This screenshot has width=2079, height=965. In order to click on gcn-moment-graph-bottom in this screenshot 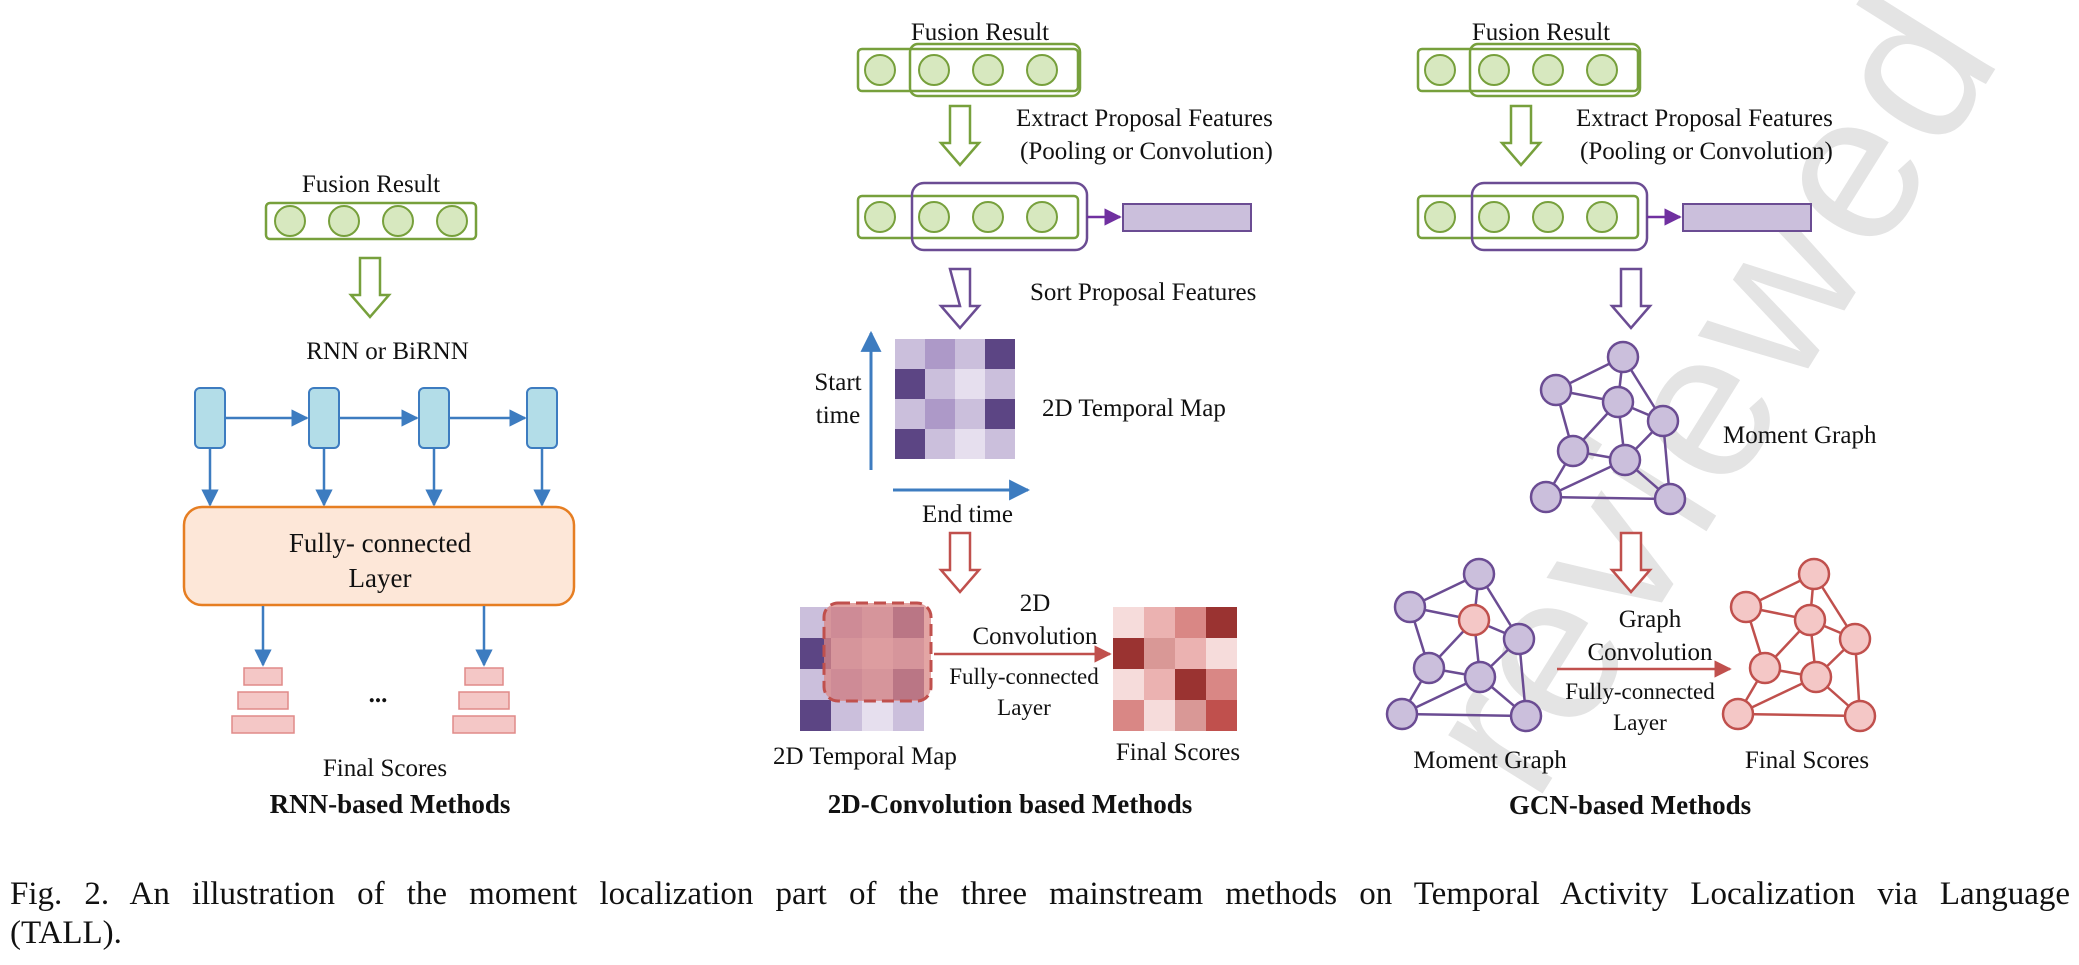, I will do `click(1464, 645)`.